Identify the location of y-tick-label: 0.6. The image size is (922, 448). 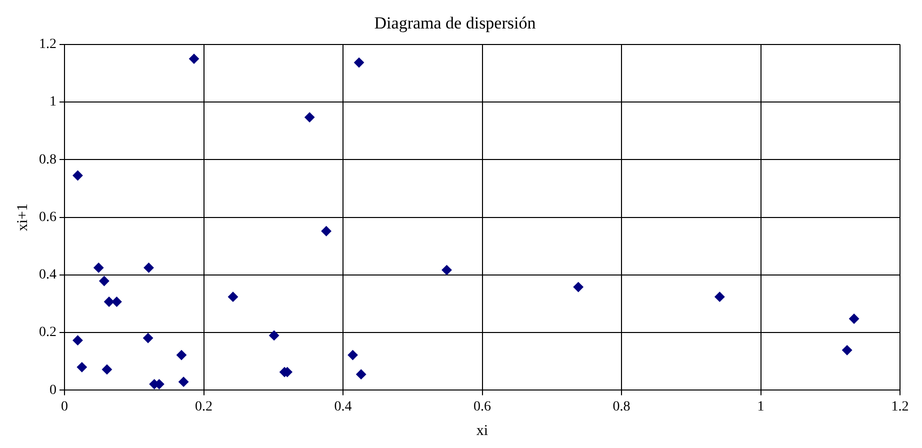
(47, 217).